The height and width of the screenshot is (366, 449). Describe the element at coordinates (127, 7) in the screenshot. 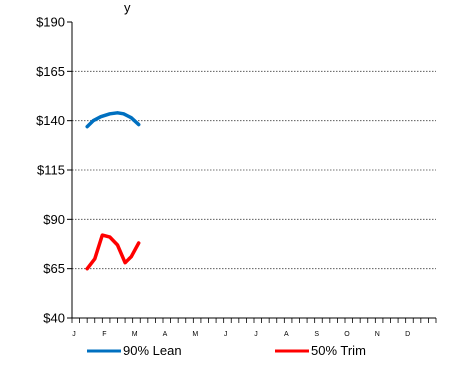

I see `chart-title-fragment: y` at that location.